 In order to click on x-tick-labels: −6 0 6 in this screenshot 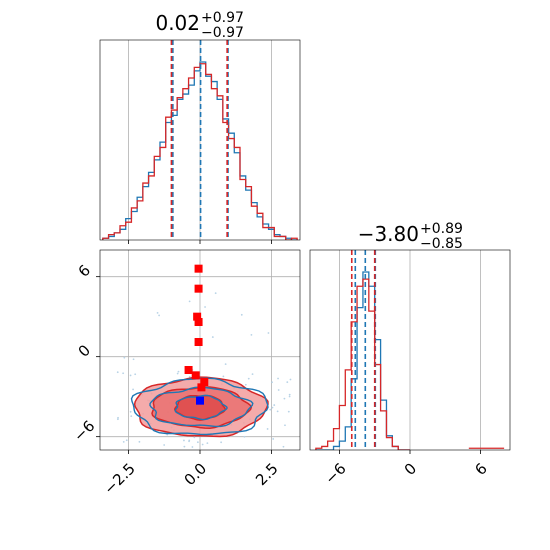, I will do `click(406, 474)`.